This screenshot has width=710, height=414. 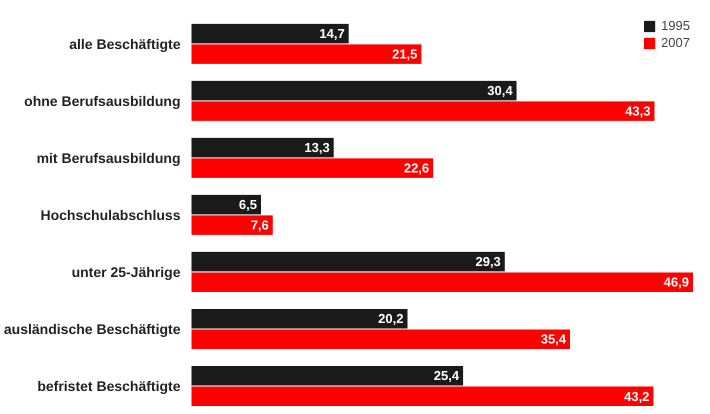 What do you see at coordinates (447, 376) in the screenshot?
I see `data-label: 25,4` at bounding box center [447, 376].